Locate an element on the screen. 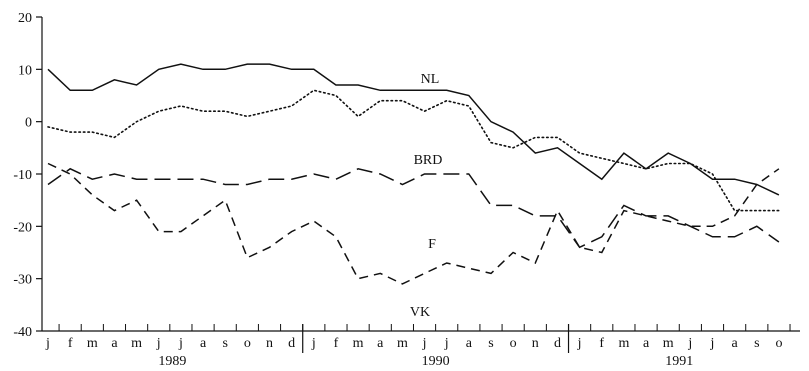  series-label-brd: BRD is located at coordinates (428, 160).